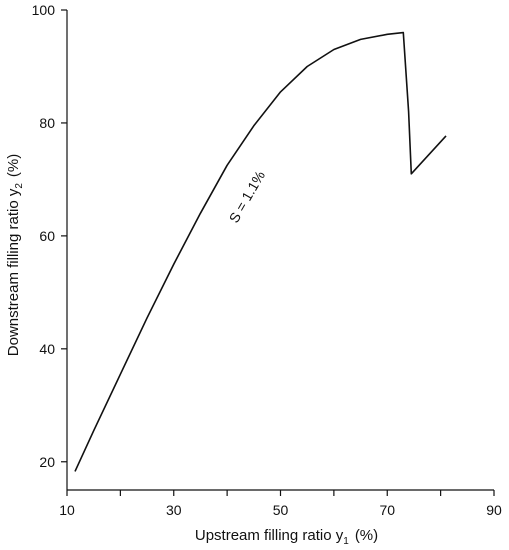 This screenshot has height=550, width=509. What do you see at coordinates (67, 510) in the screenshot?
I see `x-tick-label: 10` at bounding box center [67, 510].